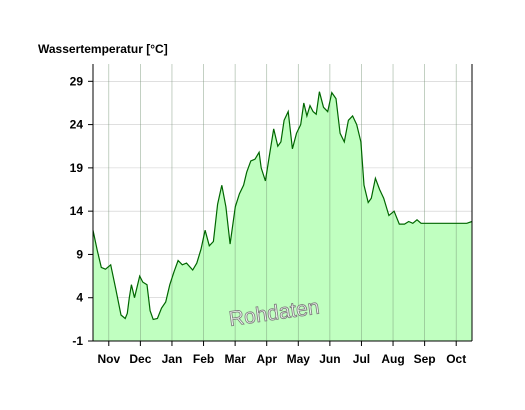 This screenshot has height=410, width=525. What do you see at coordinates (361, 359) in the screenshot?
I see `x-tick-label: Jul` at bounding box center [361, 359].